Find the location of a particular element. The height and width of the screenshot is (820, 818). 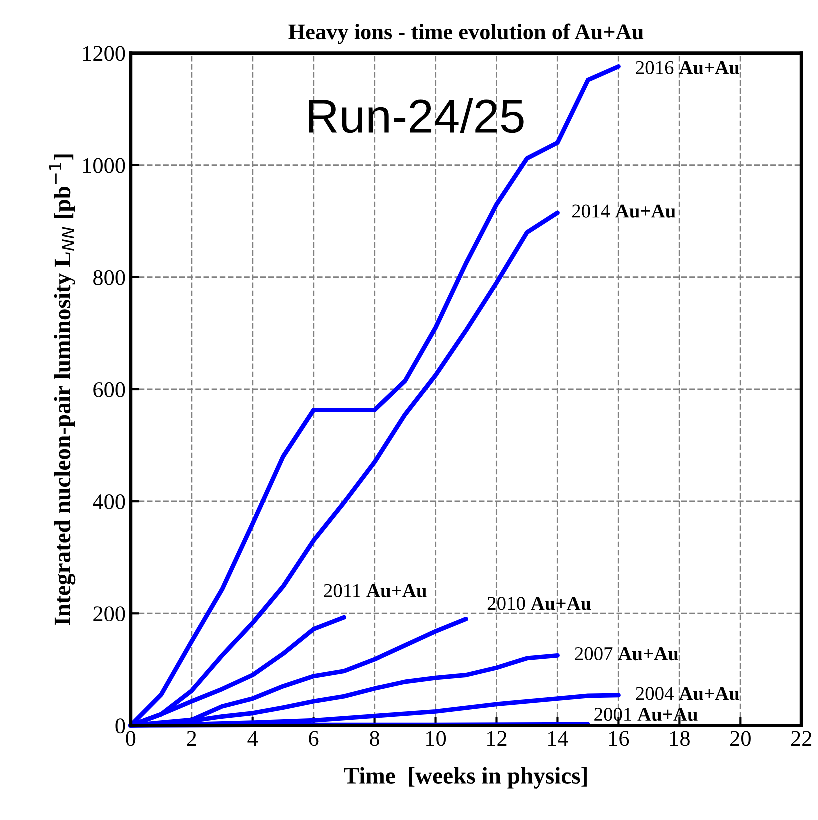

x-tick-label: 14 is located at coordinates (558, 738).